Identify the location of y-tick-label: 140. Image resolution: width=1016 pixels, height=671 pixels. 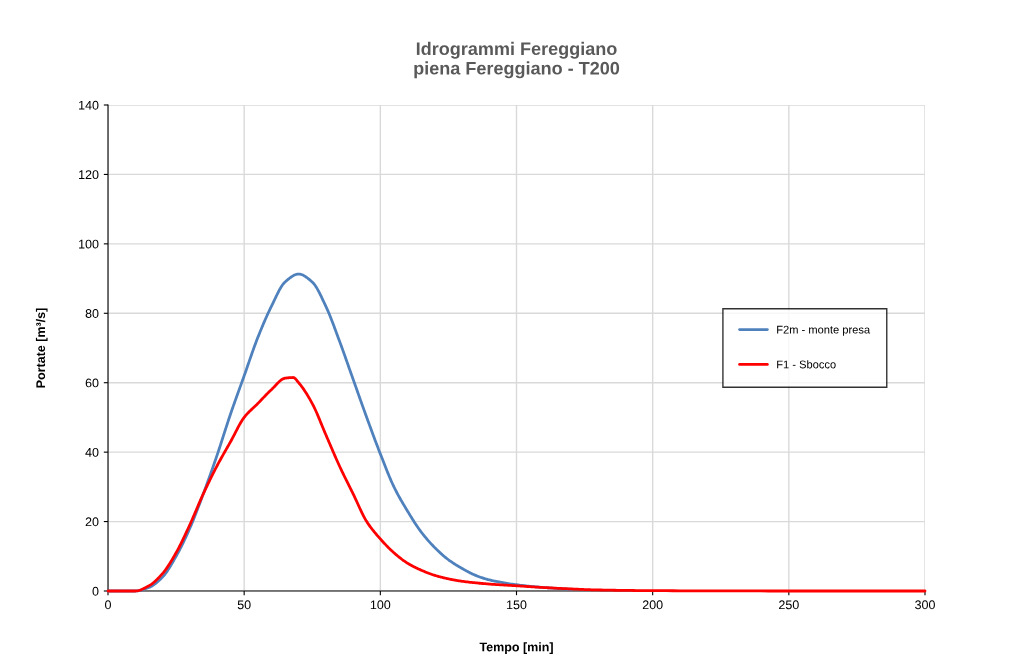
(89, 105).